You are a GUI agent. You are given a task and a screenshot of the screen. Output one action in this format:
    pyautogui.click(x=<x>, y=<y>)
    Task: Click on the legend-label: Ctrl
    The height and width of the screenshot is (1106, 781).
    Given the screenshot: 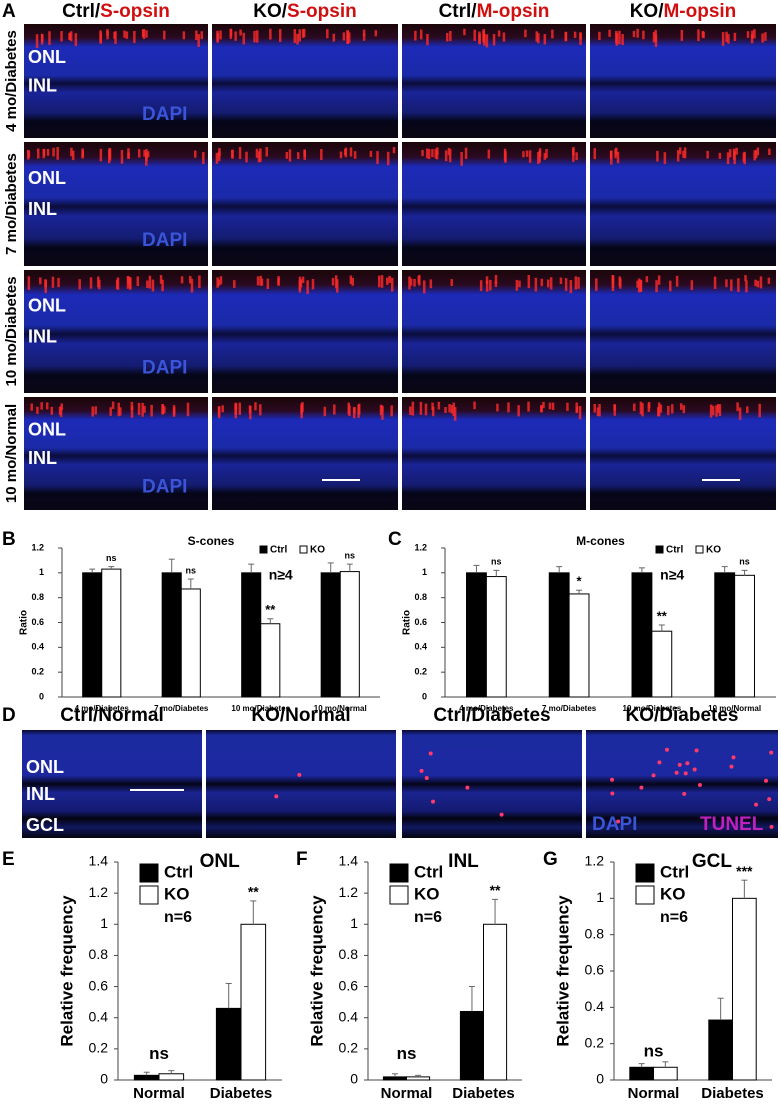 What is the action you would take?
    pyautogui.click(x=278, y=550)
    